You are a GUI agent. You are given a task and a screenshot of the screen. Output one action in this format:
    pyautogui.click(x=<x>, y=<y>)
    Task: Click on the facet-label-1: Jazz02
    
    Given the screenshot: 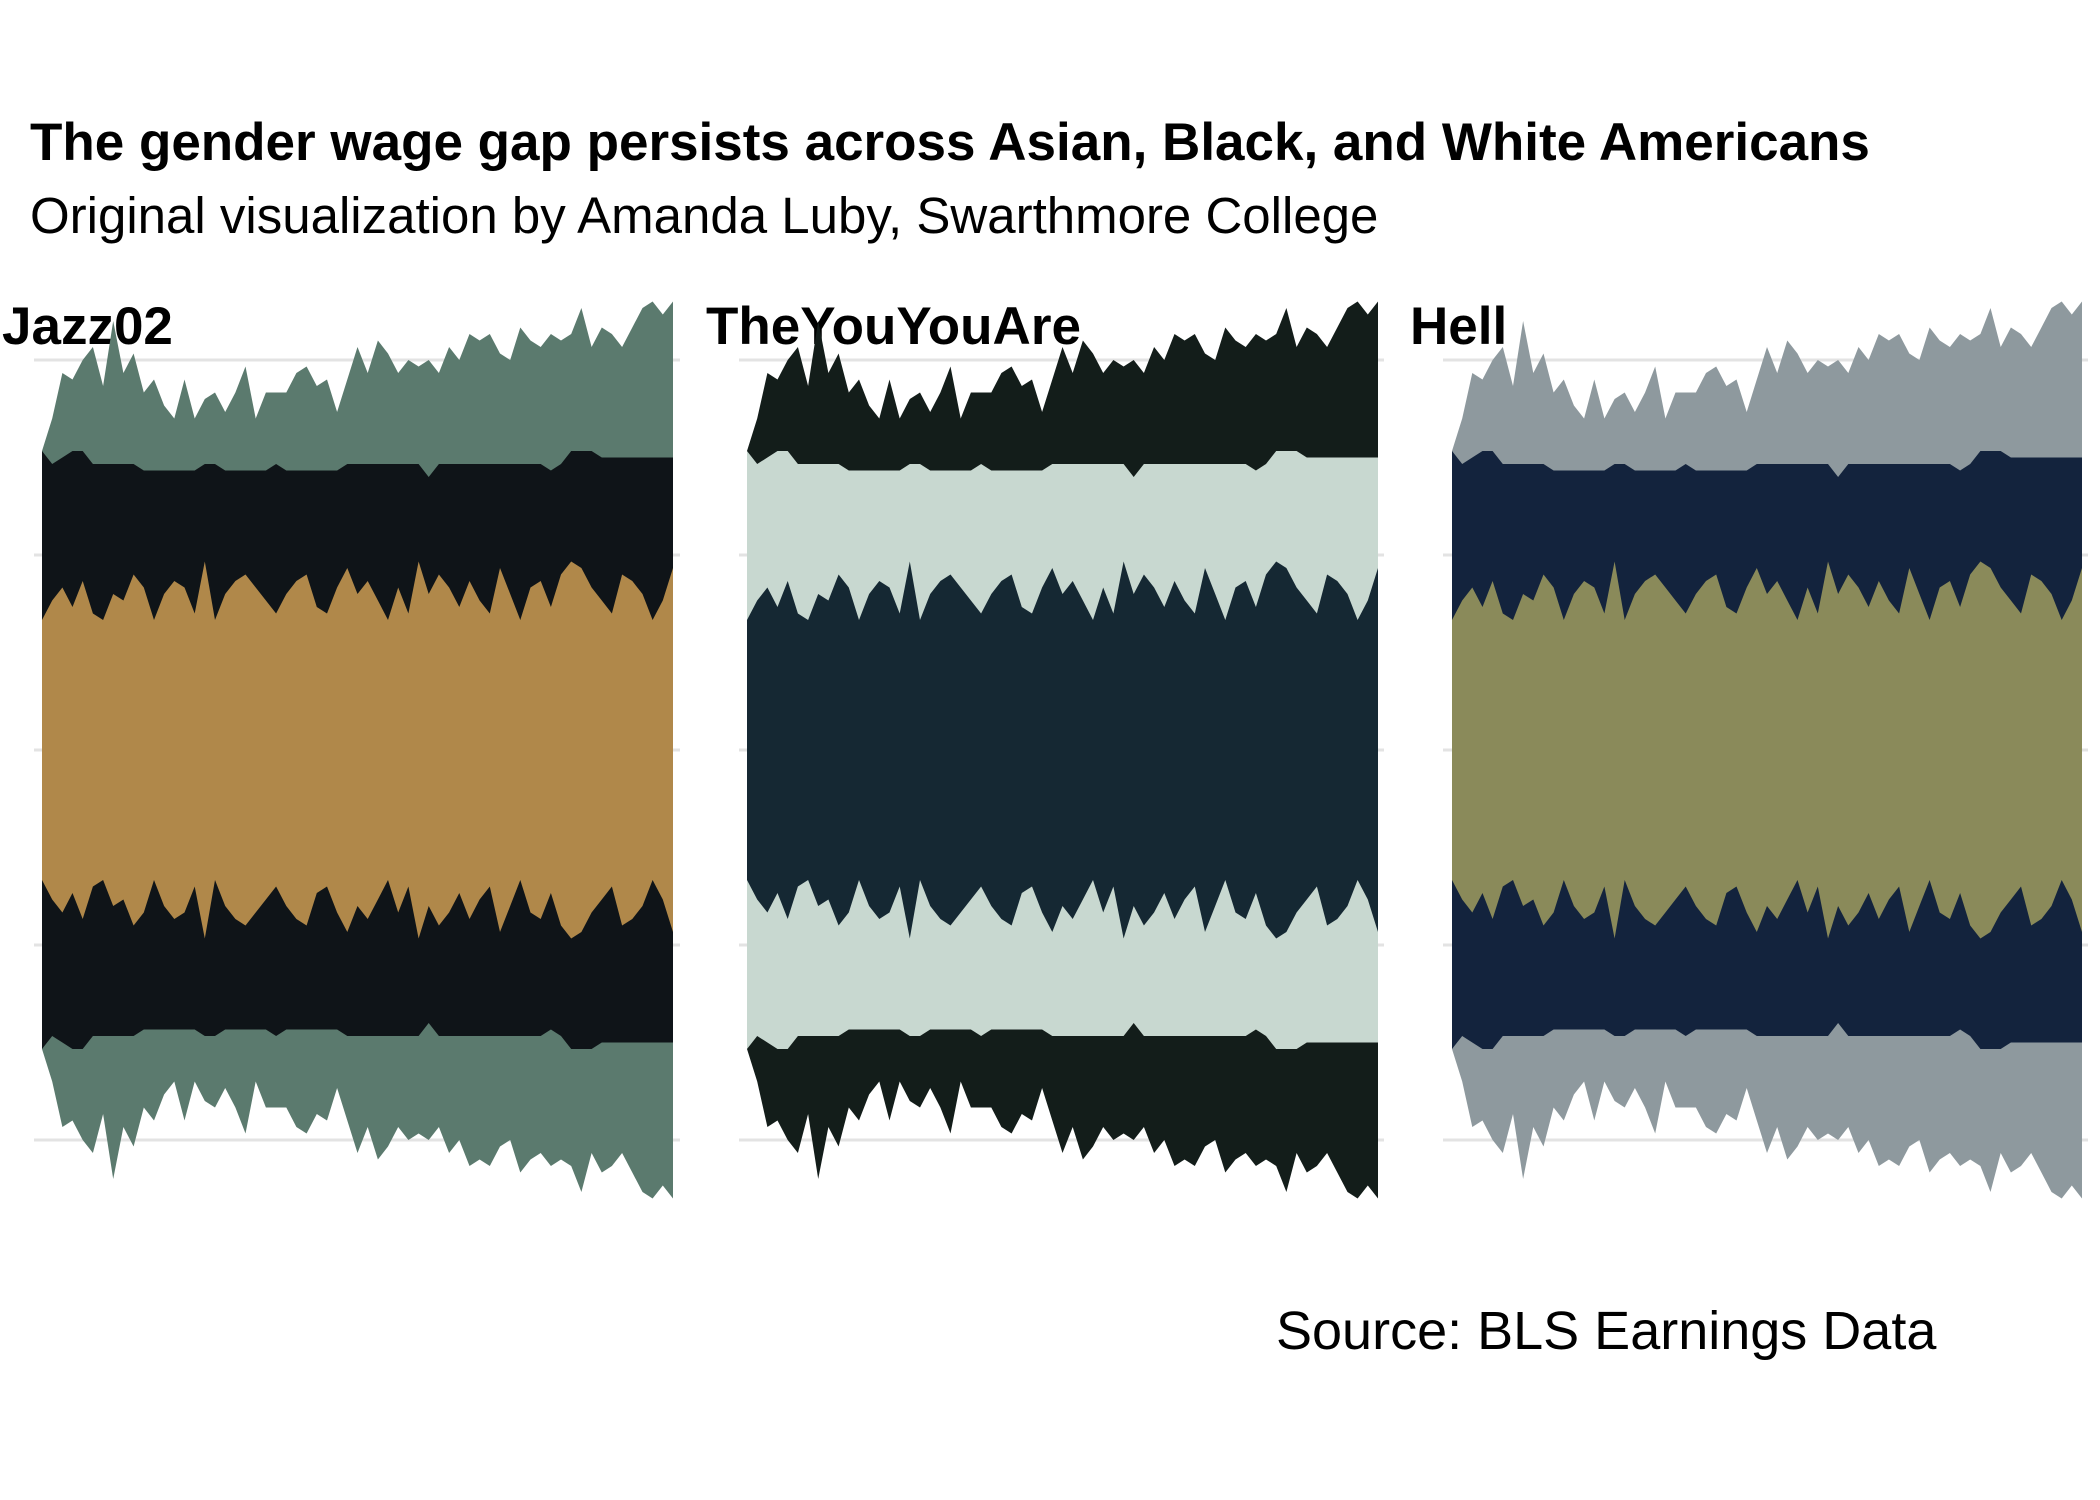 What is the action you would take?
    pyautogui.click(x=87, y=326)
    